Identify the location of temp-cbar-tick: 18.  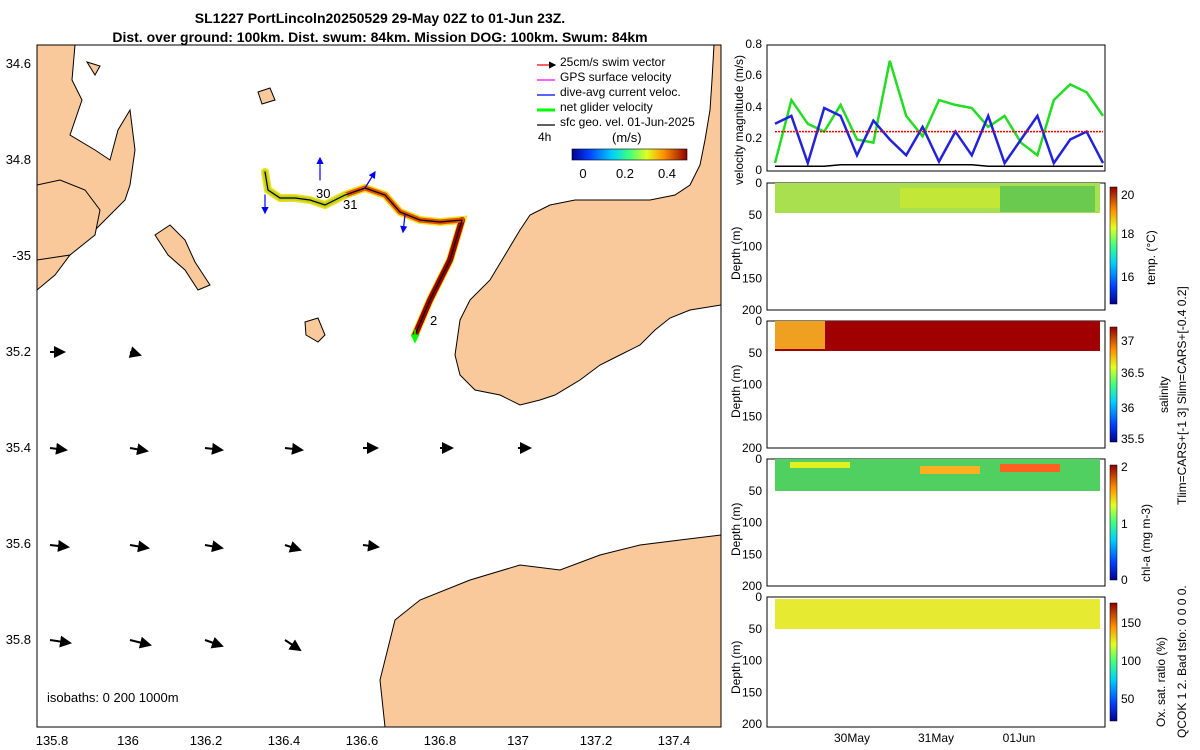
(1128, 234).